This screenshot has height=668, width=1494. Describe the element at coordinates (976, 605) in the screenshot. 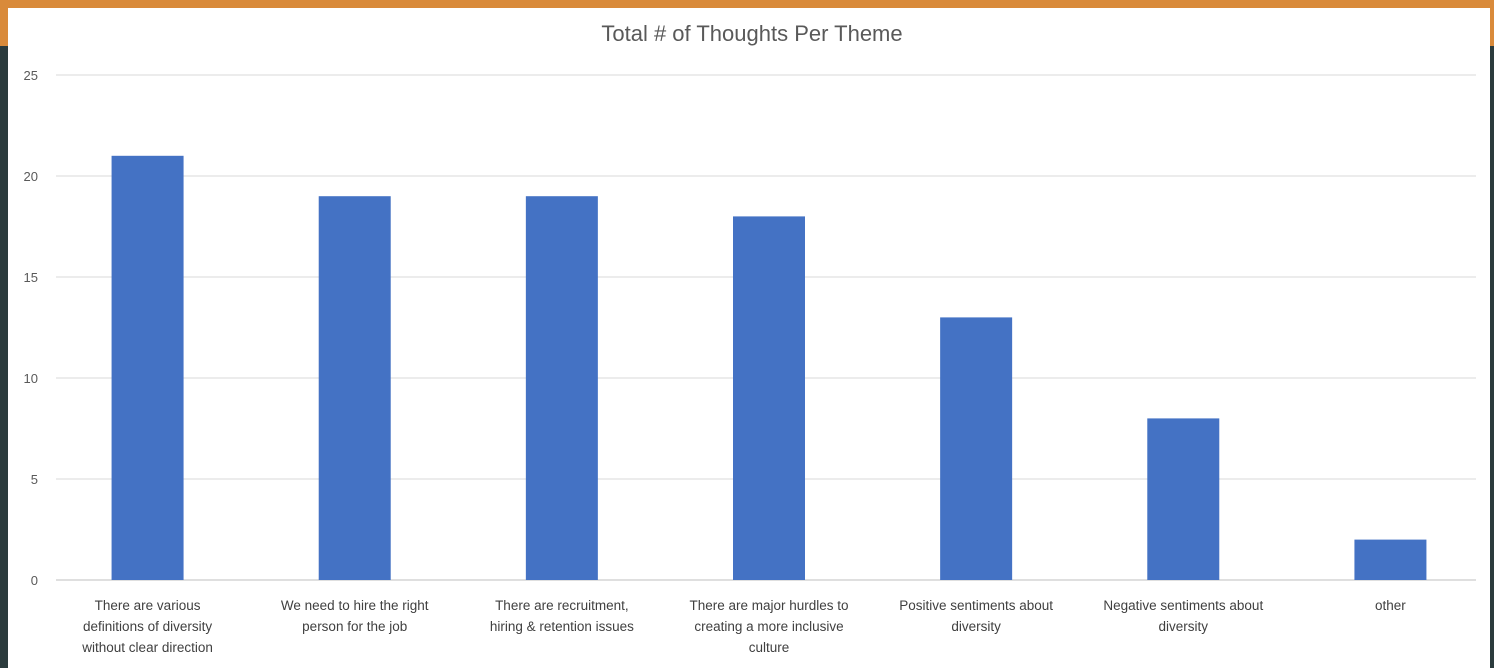

I see `x-category-label-line: Positive sentiments about` at that location.